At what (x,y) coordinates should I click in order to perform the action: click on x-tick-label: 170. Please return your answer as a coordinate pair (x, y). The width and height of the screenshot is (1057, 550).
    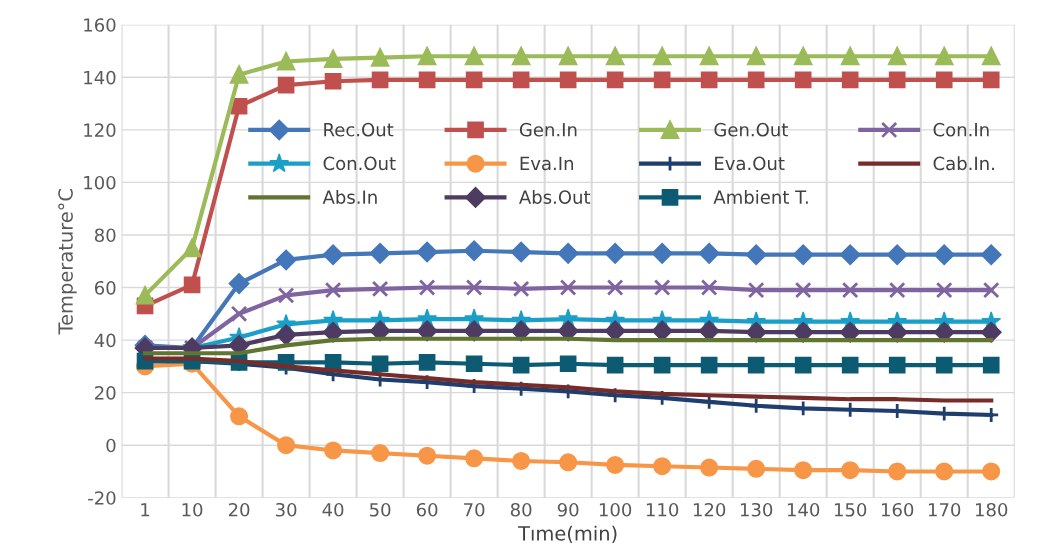
    Looking at the image, I should click on (944, 509).